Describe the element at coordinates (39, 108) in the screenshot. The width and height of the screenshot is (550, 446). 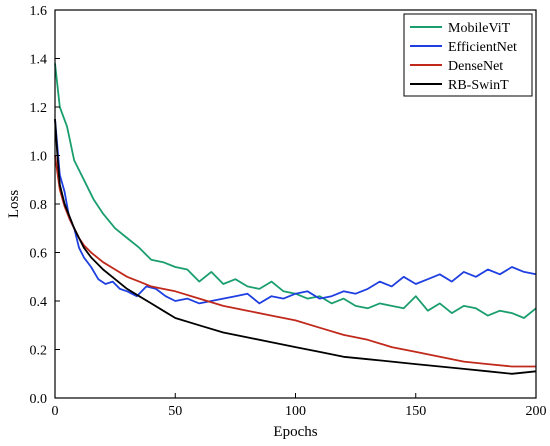
I see `y-tick-label: 1.2` at that location.